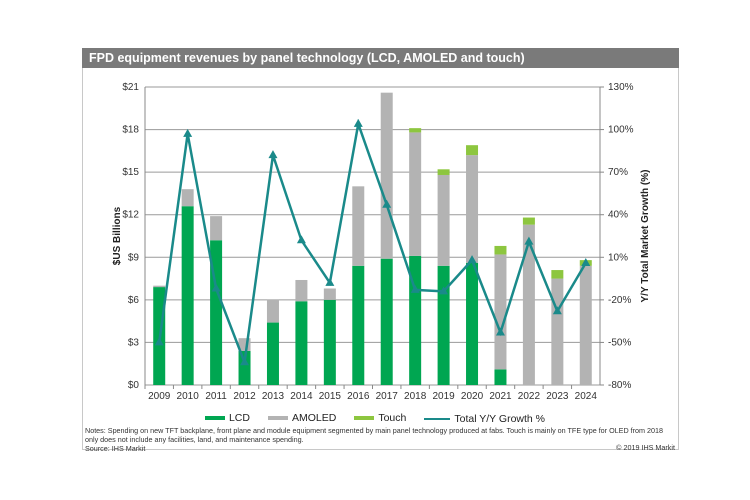  Describe the element at coordinates (444, 290) in the screenshot. I see `growth-point-2019` at that location.